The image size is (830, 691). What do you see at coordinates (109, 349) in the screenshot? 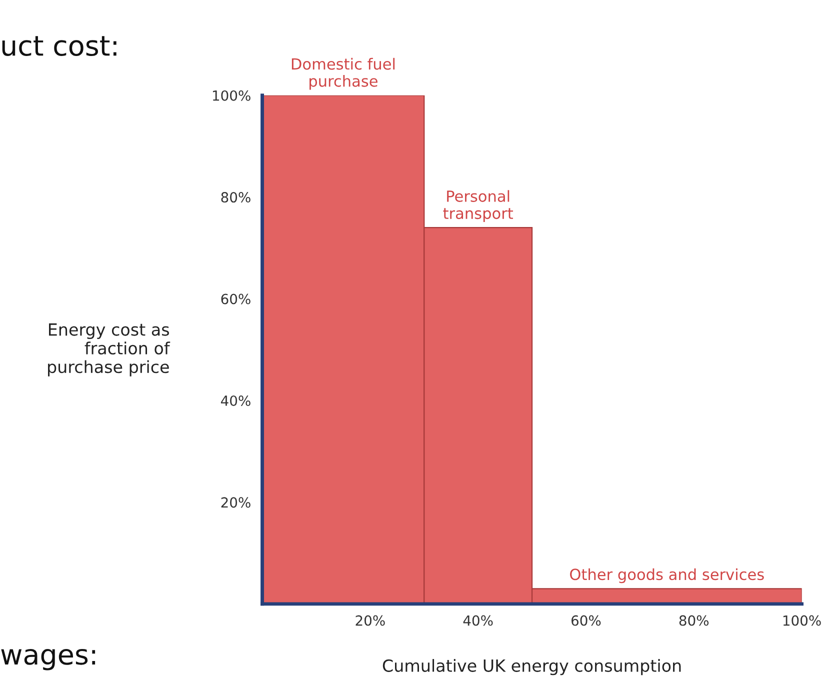
I see `y-axis-title: Energy cost as fraction of purchase price` at bounding box center [109, 349].